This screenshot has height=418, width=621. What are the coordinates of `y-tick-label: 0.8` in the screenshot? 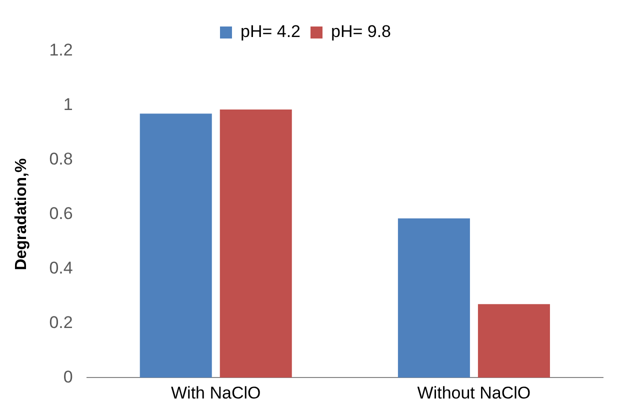 It's located at (61, 159).